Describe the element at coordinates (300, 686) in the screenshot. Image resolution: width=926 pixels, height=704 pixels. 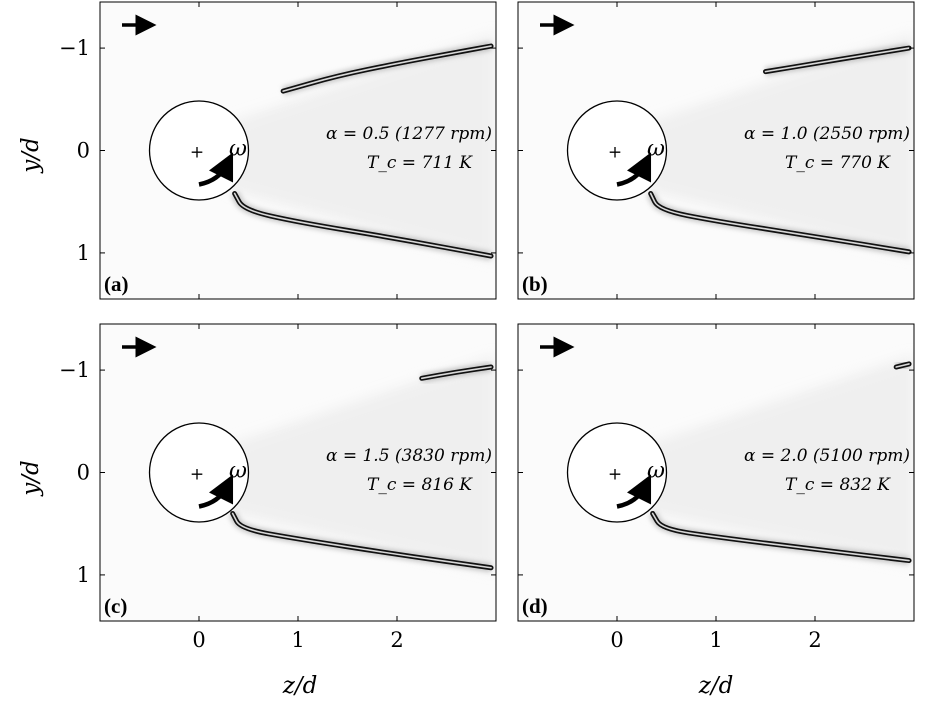
I see `x-axis-label-left: z/d` at that location.